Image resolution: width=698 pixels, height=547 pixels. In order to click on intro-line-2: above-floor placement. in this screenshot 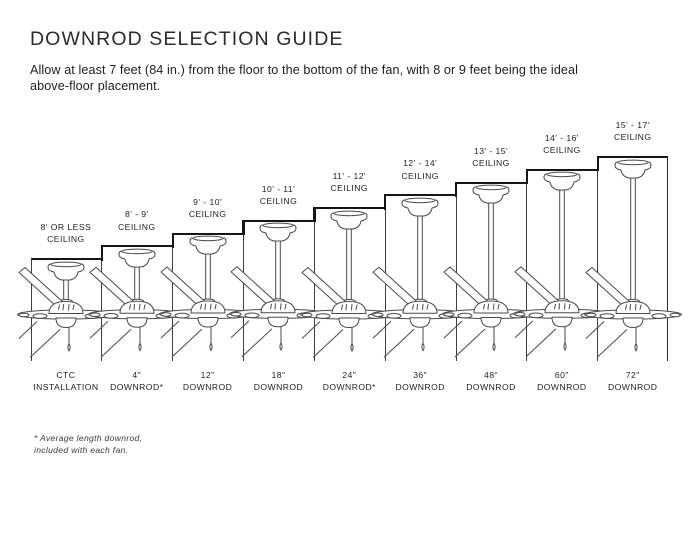, I will do `click(95, 86)`.